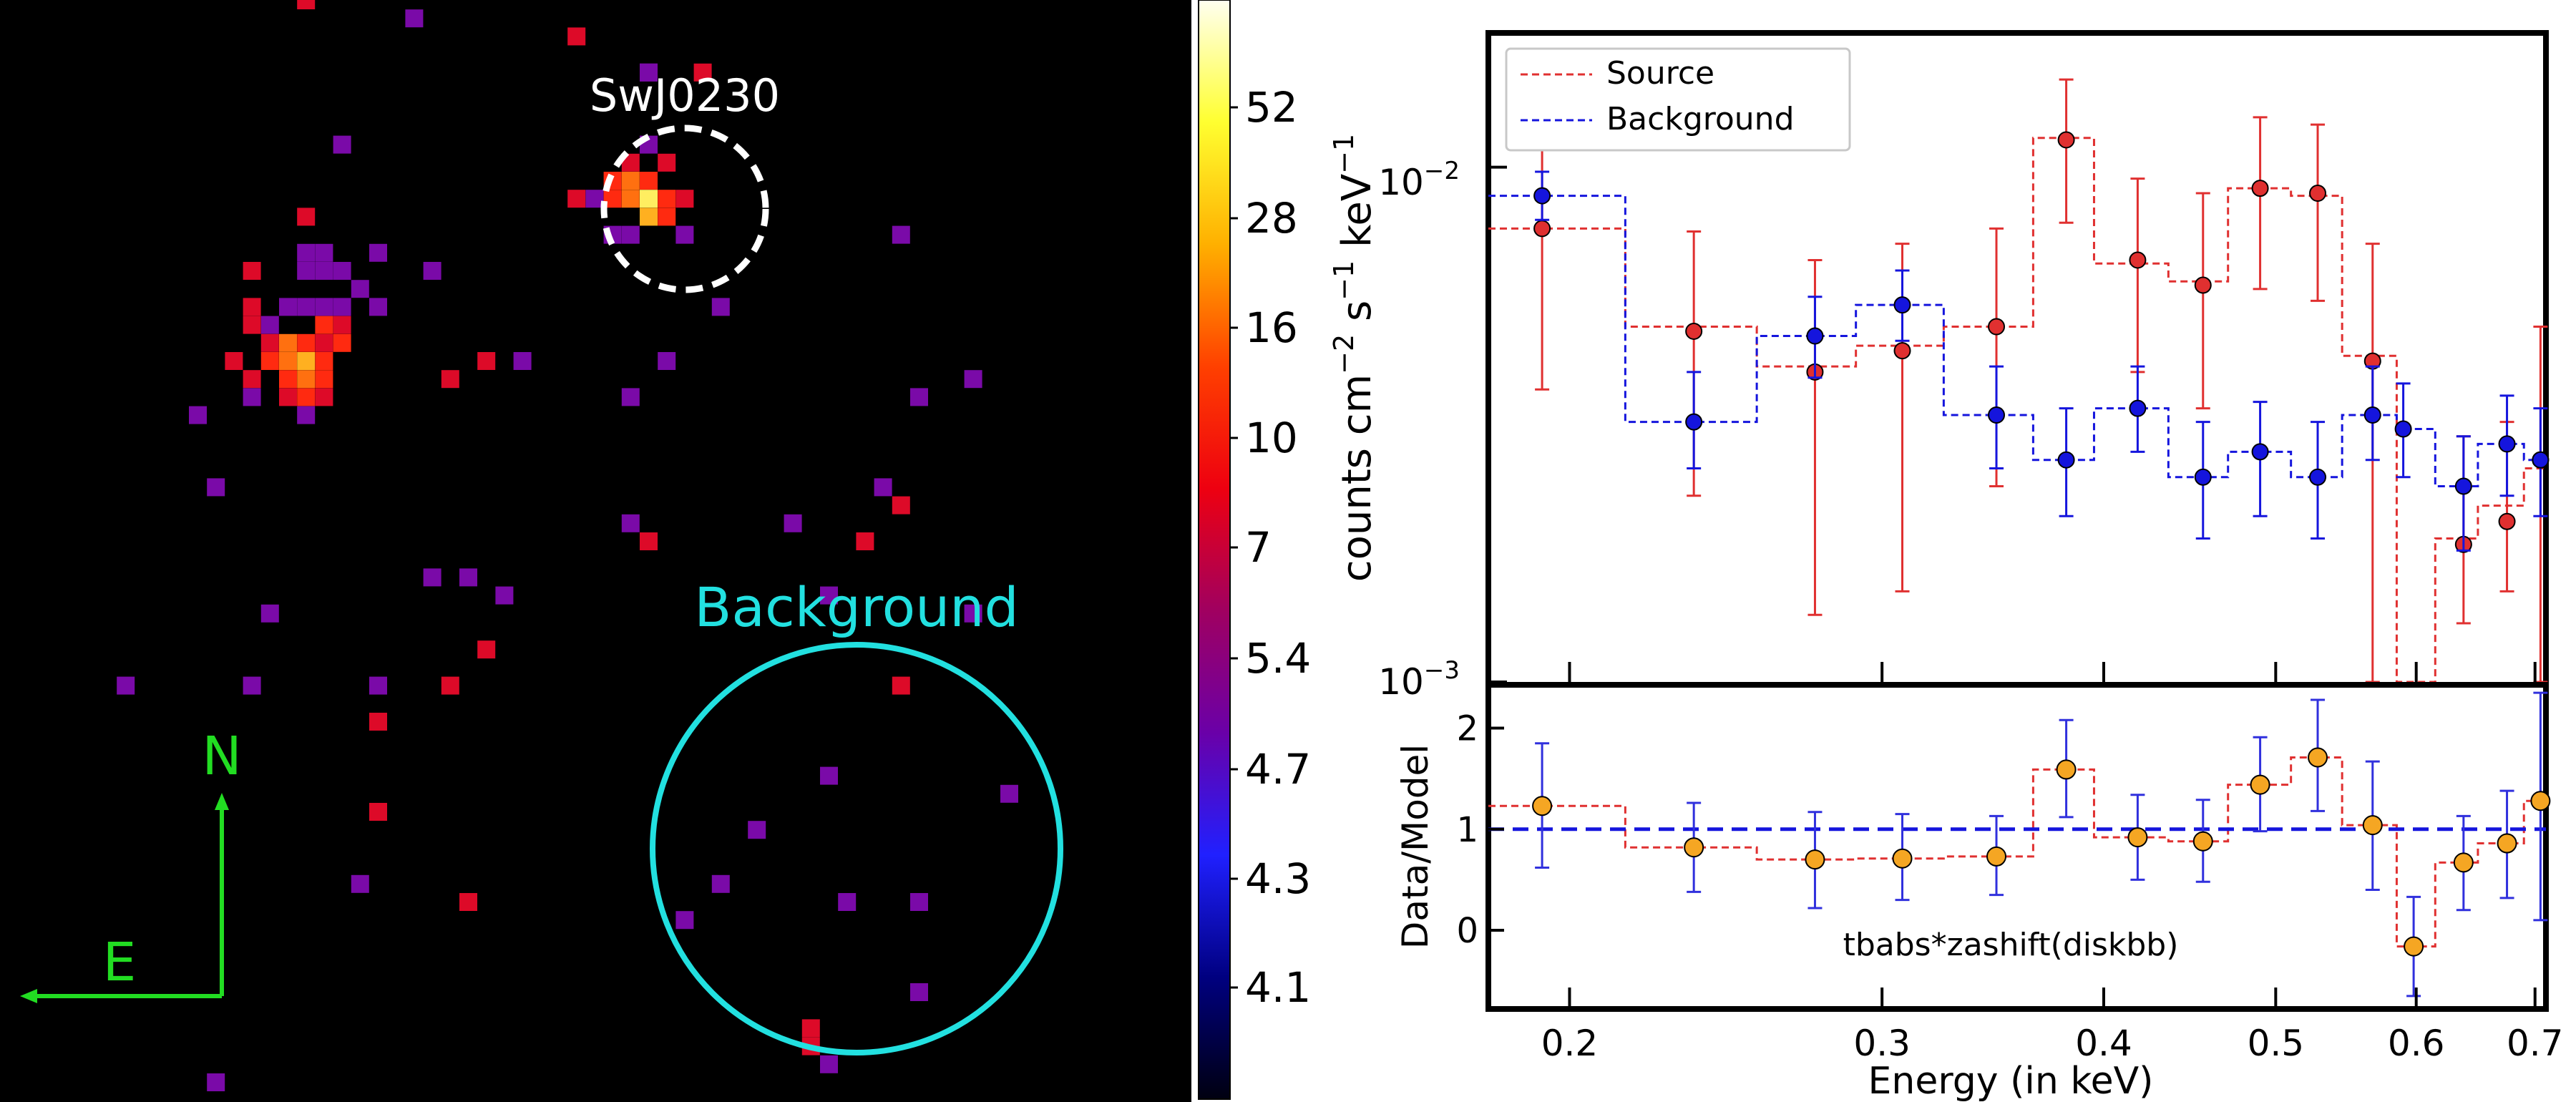  What do you see at coordinates (1270, 547) in the screenshot?
I see `colorbar-ticks: 52 28 16 10 7 5.4 4.7 4.3 4.1` at bounding box center [1270, 547].